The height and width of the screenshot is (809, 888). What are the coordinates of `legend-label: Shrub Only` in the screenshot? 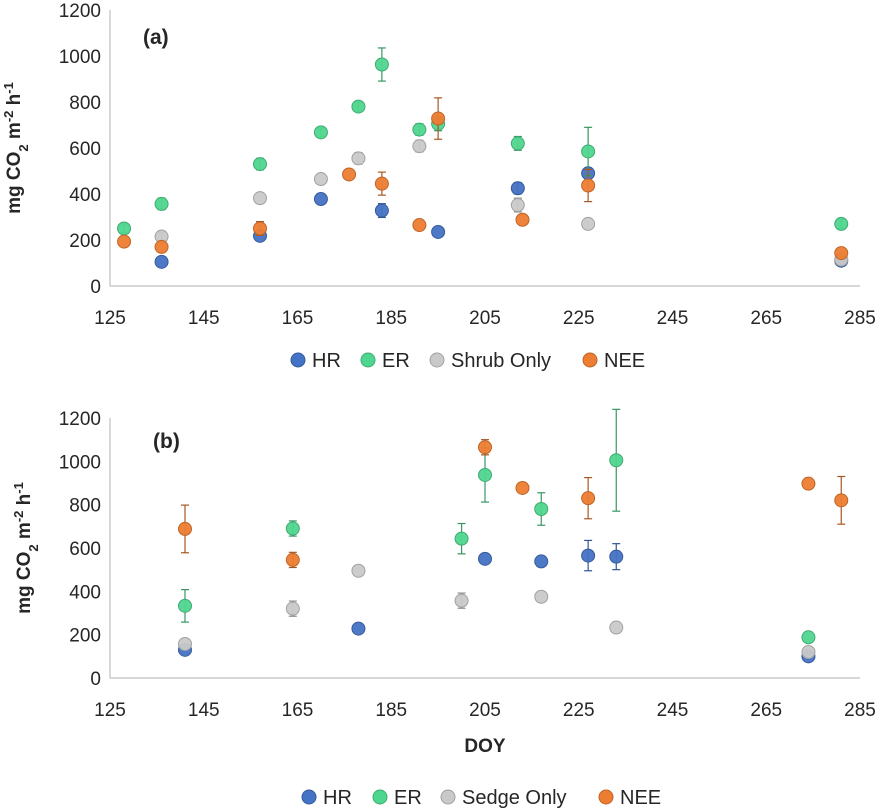 It's located at (501, 361).